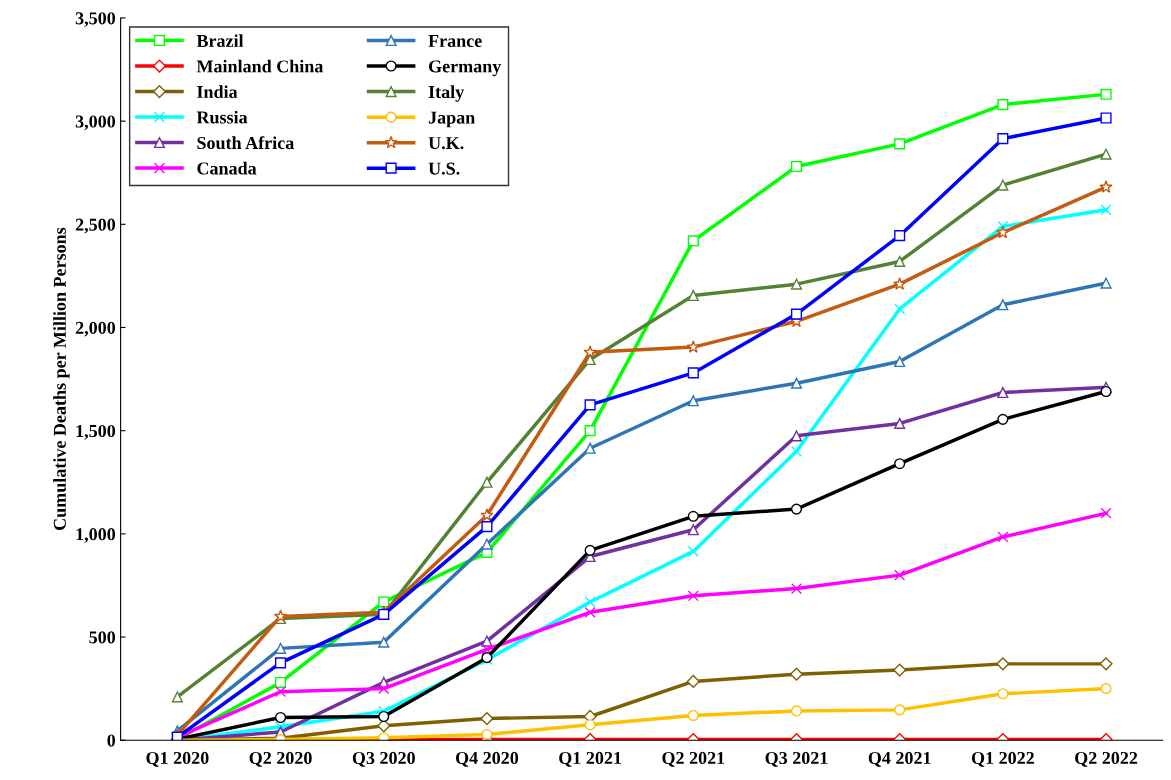  What do you see at coordinates (280, 759) in the screenshot?
I see `x-tick-label: Q2 2020` at bounding box center [280, 759].